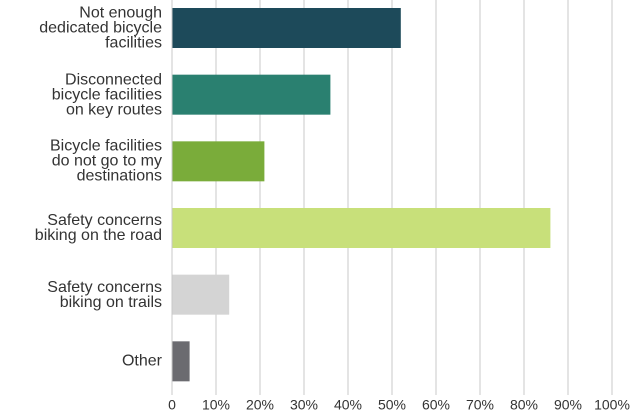 The image size is (639, 414). What do you see at coordinates (98, 228) in the screenshot?
I see `category-label: Safety concerns biking on the road` at bounding box center [98, 228].